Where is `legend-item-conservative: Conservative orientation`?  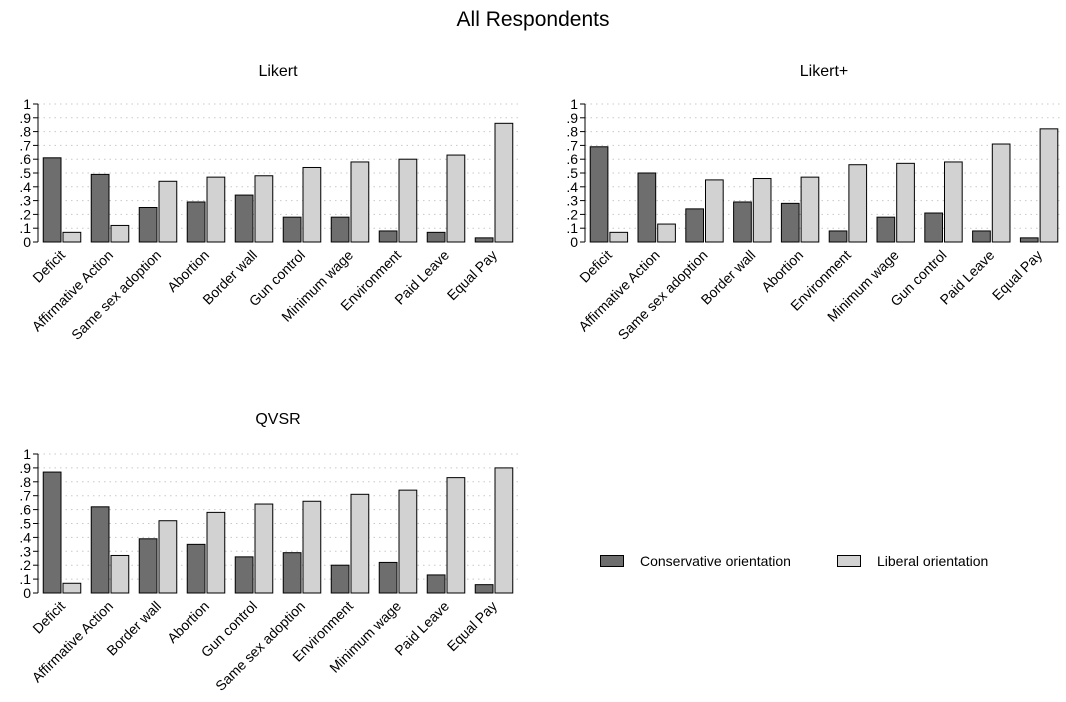 legend-item-conservative: Conservative orientation is located at coordinates (695, 561).